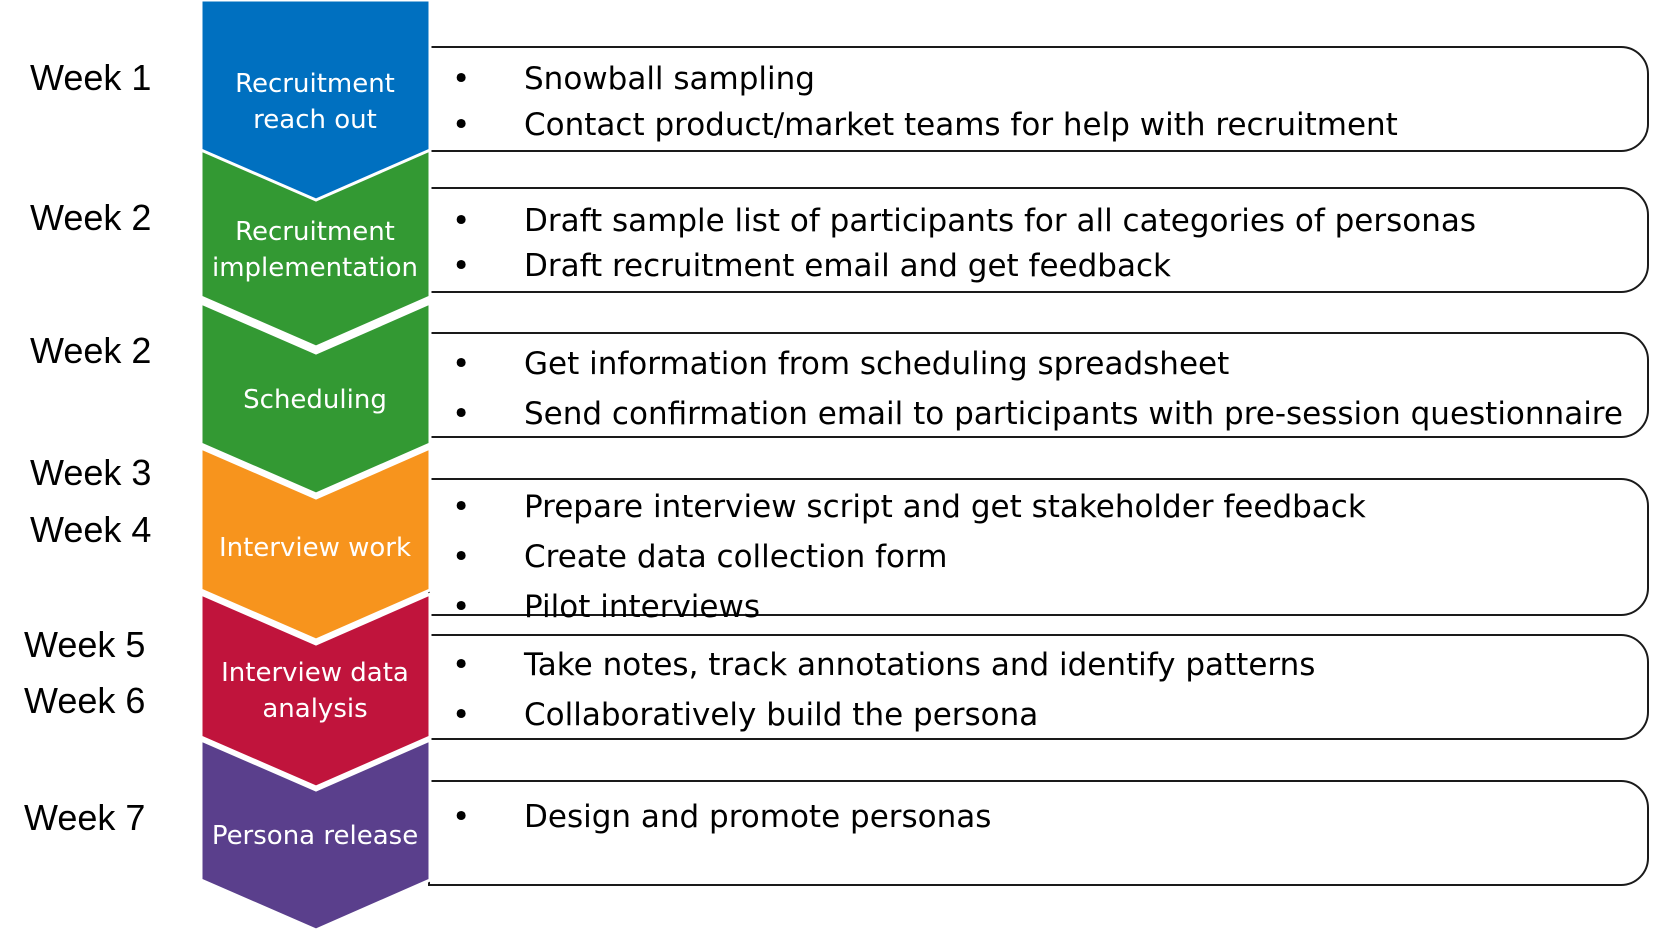 Image resolution: width=1662 pixels, height=930 pixels. What do you see at coordinates (85, 817) in the screenshot?
I see `week-label: Week 7` at bounding box center [85, 817].